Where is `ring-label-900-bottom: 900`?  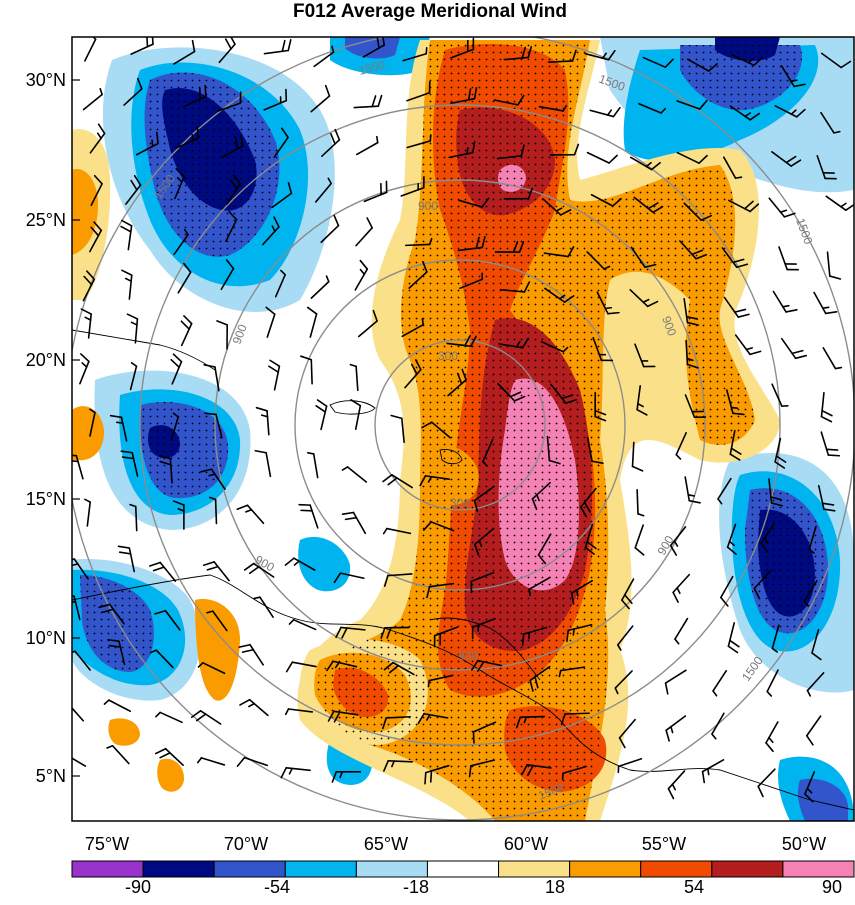
ring-label-900-bottom: 900 is located at coordinates (468, 656).